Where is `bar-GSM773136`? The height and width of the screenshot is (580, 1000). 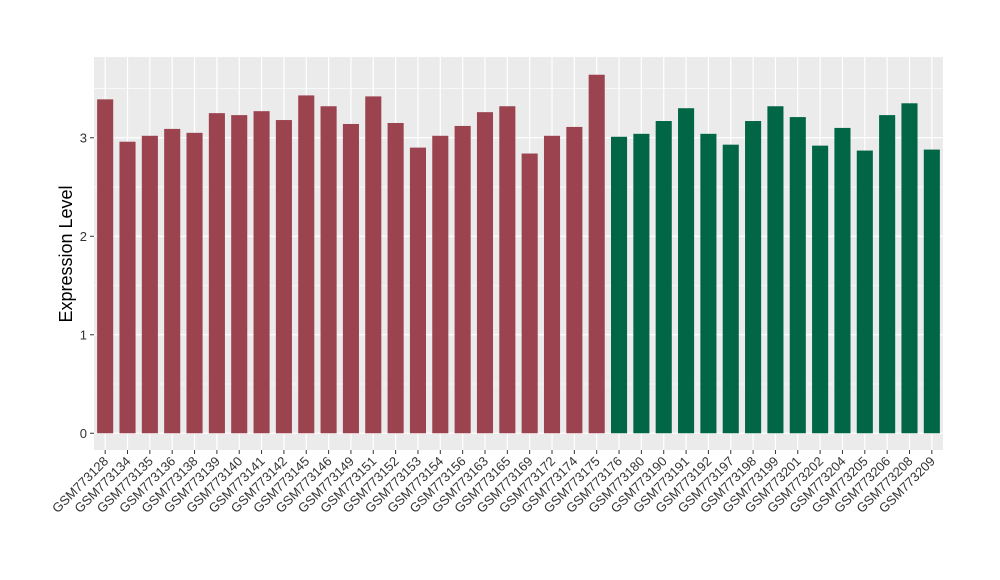 bar-GSM773136 is located at coordinates (172, 281).